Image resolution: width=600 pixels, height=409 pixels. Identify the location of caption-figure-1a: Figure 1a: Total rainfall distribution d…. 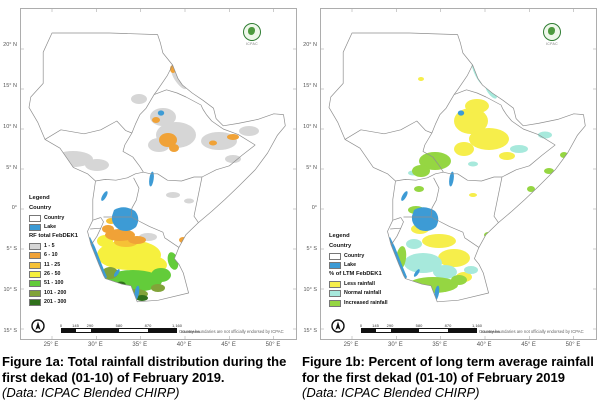
(149, 377).